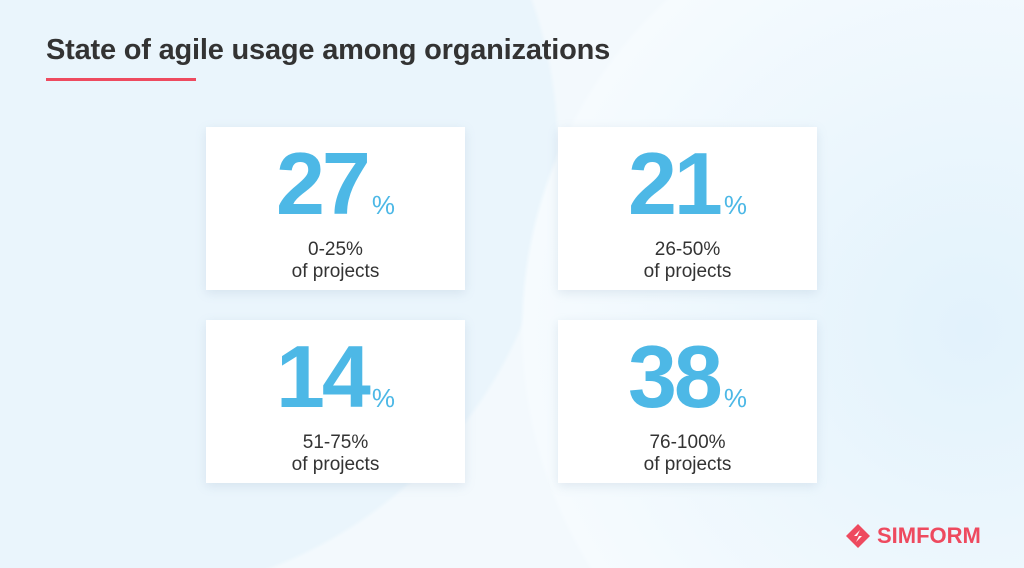 This screenshot has width=1024, height=568. I want to click on logo-text: SIMFORM, so click(929, 535).